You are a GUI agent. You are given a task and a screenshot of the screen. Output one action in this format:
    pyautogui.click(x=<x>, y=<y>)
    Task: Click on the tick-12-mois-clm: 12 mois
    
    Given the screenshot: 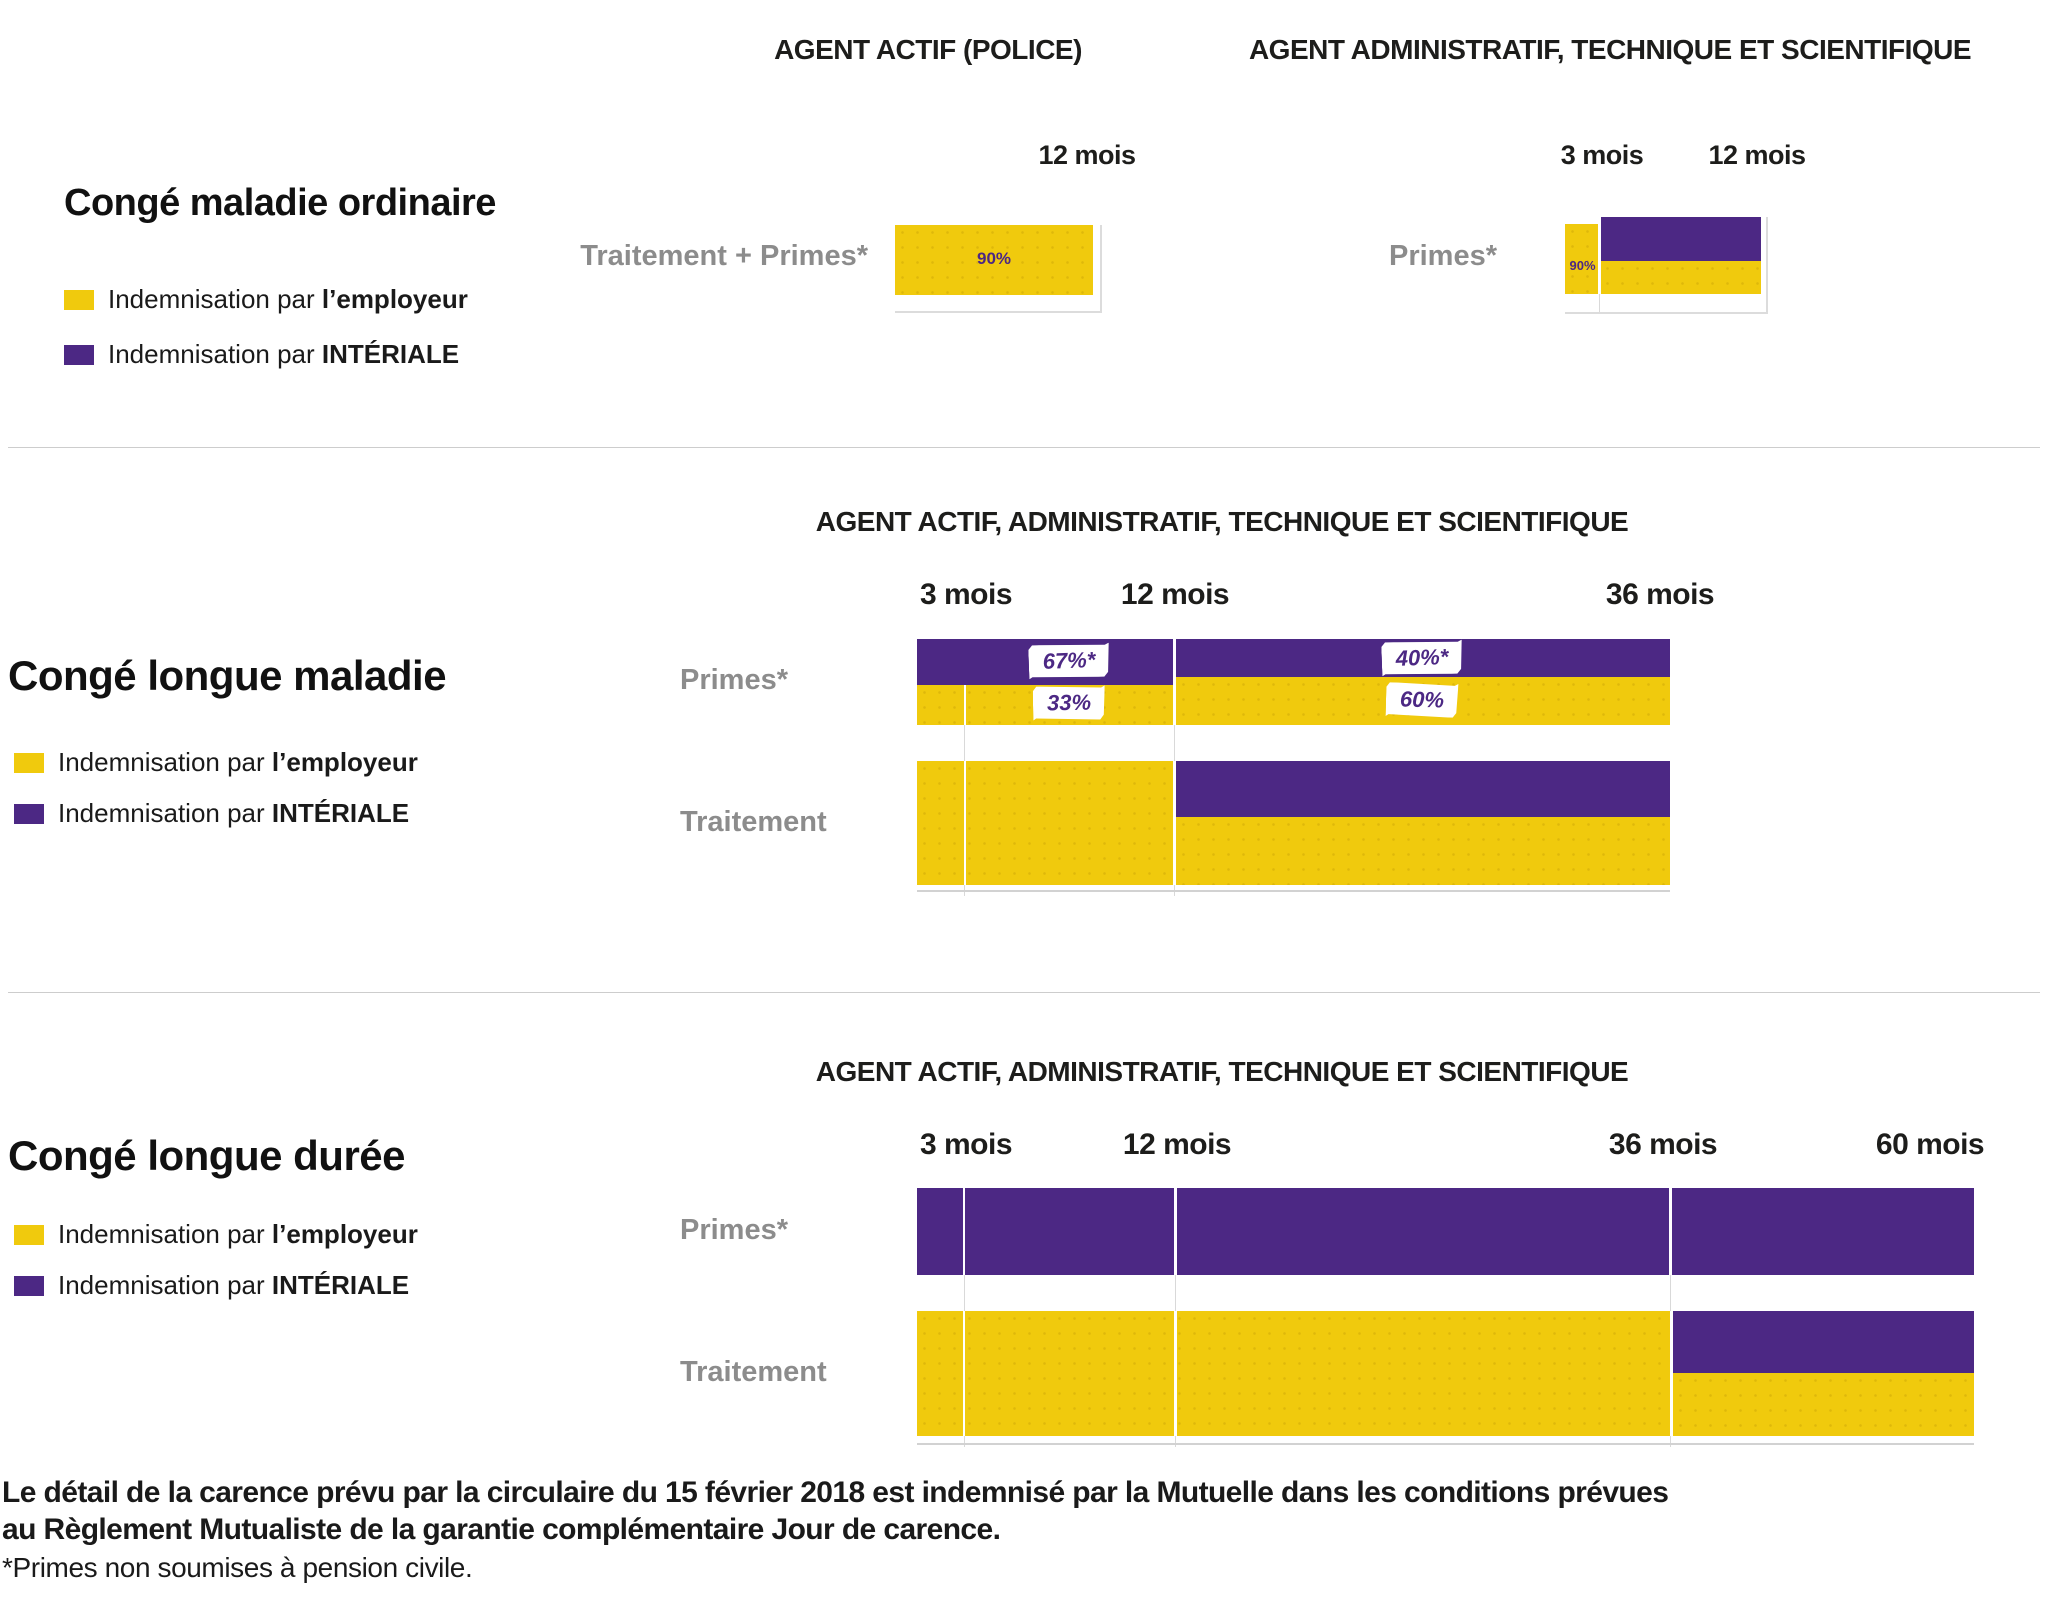 What is the action you would take?
    pyautogui.click(x=1175, y=594)
    